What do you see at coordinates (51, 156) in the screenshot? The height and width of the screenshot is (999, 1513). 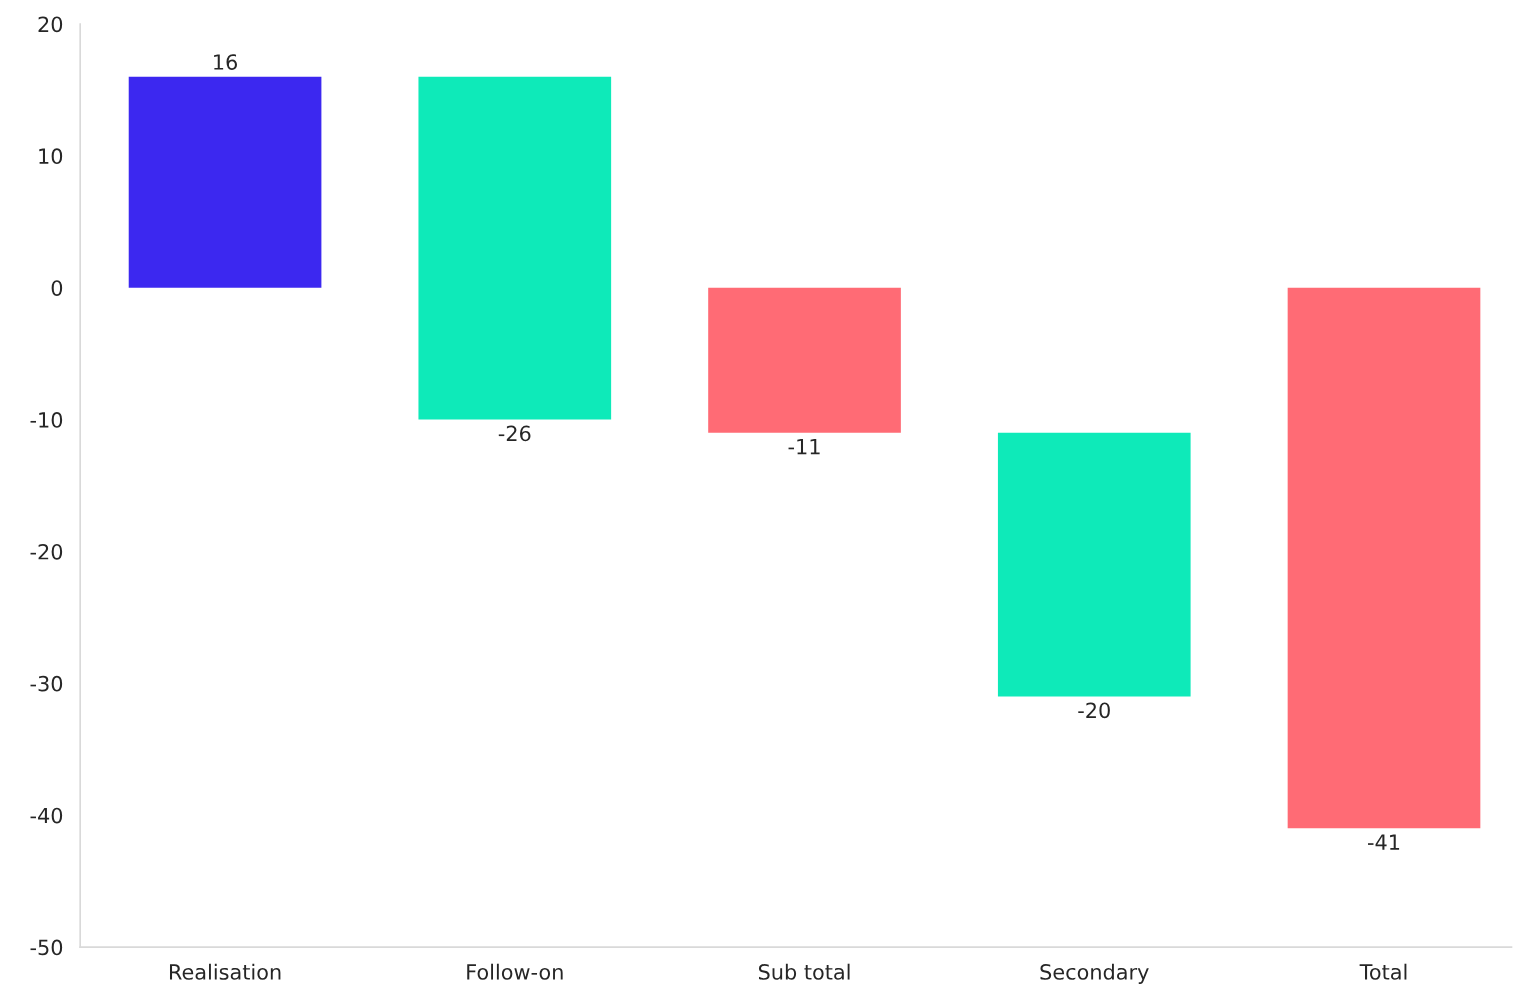 I see `y-tick-label: 10` at bounding box center [51, 156].